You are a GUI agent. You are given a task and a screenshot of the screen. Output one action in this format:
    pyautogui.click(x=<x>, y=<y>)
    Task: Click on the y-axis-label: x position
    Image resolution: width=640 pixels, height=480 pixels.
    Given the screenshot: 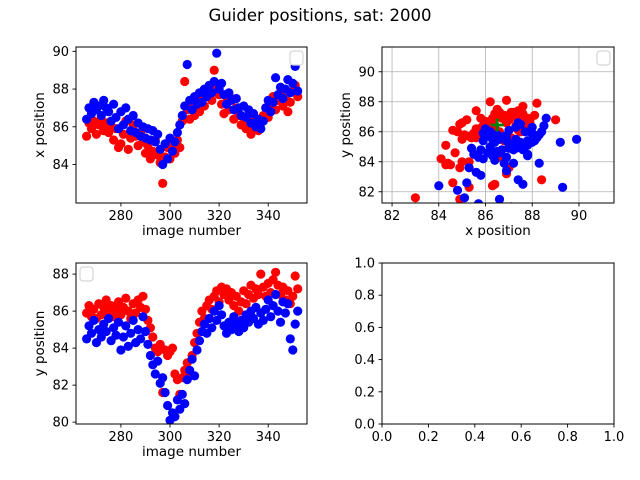 What is the action you would take?
    pyautogui.click(x=40, y=125)
    